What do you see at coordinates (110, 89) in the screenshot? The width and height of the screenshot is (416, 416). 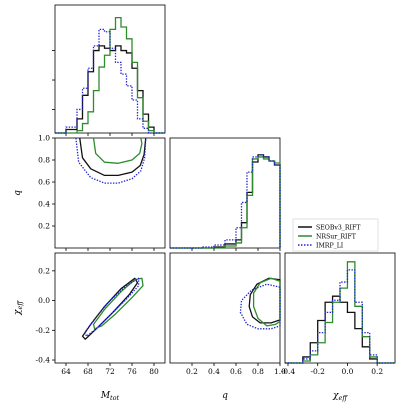 I see `hist-m-tot-seobv3-rift` at bounding box center [110, 89].